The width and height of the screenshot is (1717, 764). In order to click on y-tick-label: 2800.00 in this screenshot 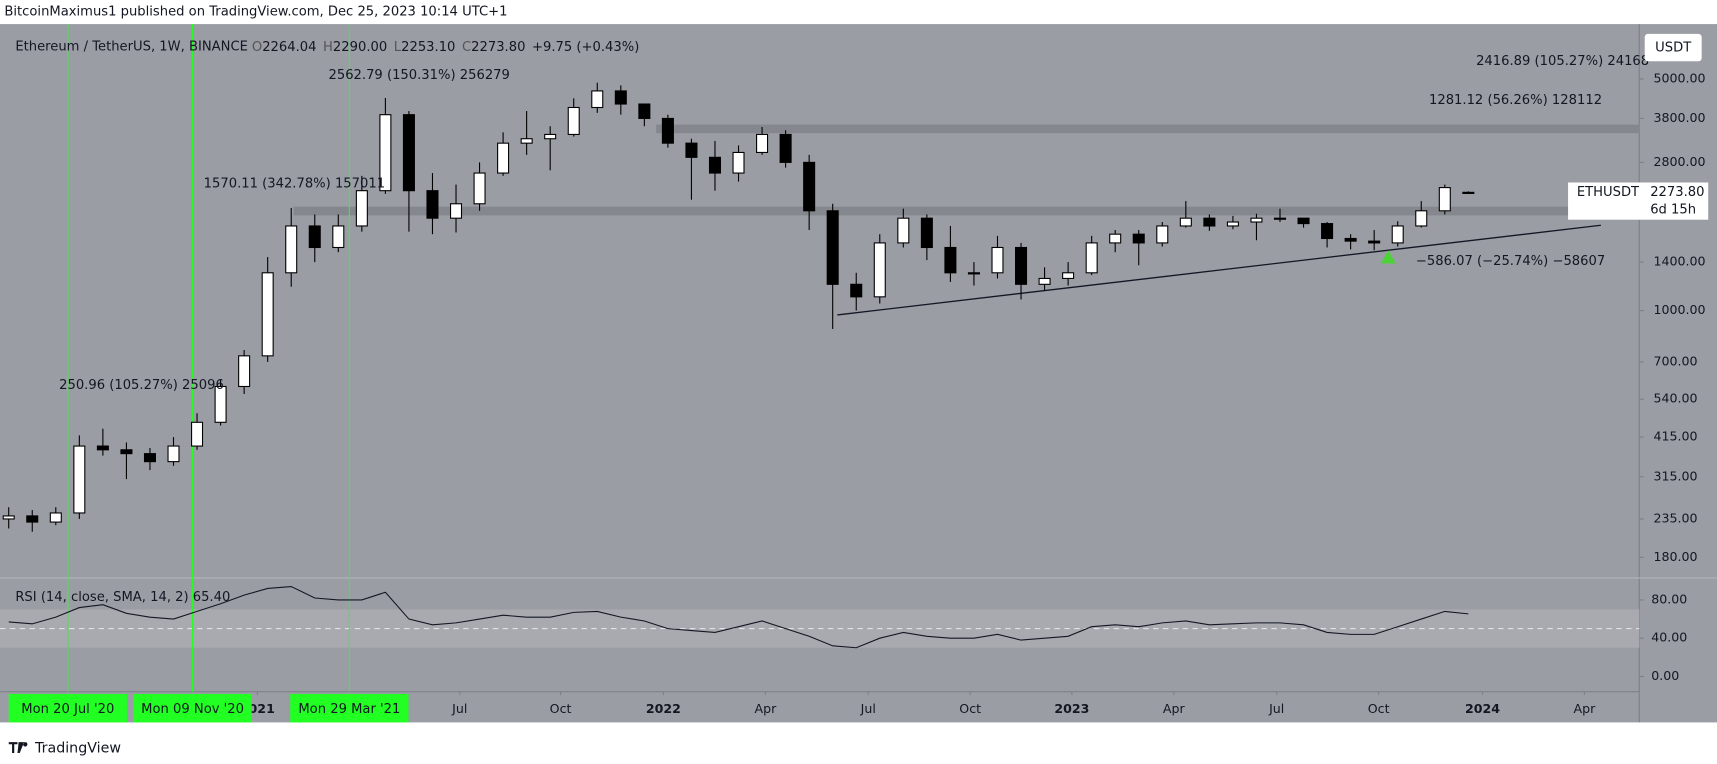, I will do `click(1679, 161)`.